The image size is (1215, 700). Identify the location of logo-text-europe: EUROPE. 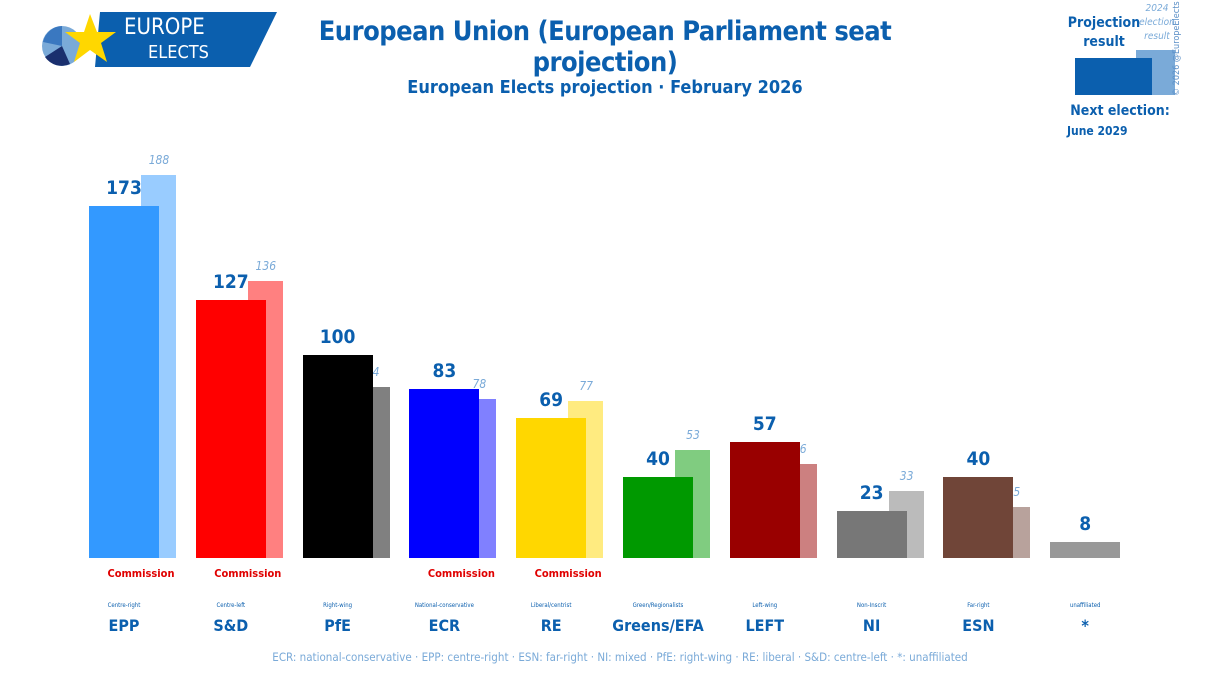
(164, 27).